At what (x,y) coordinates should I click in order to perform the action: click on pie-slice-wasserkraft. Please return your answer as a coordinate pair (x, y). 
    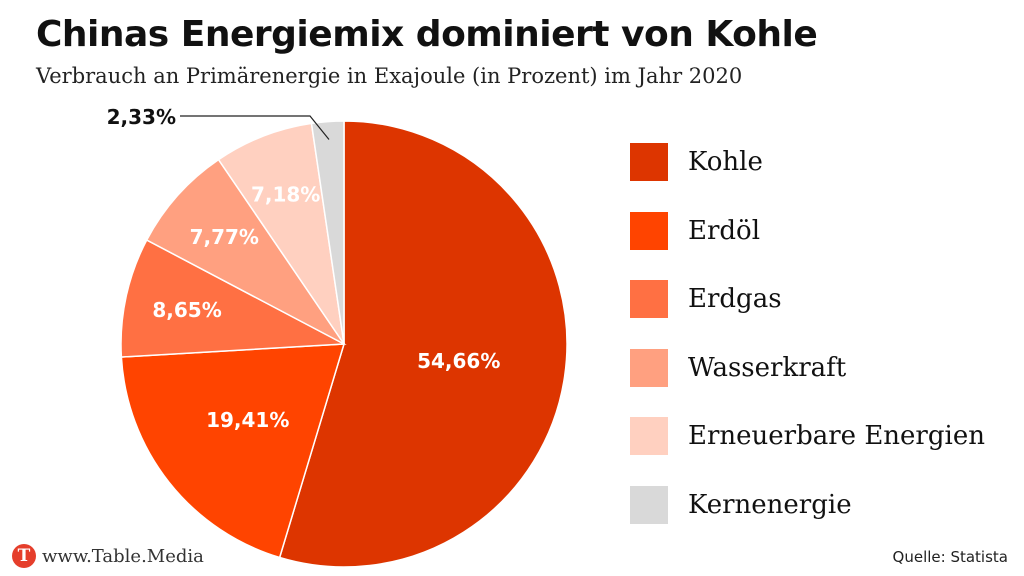
    Looking at the image, I should click on (245, 251).